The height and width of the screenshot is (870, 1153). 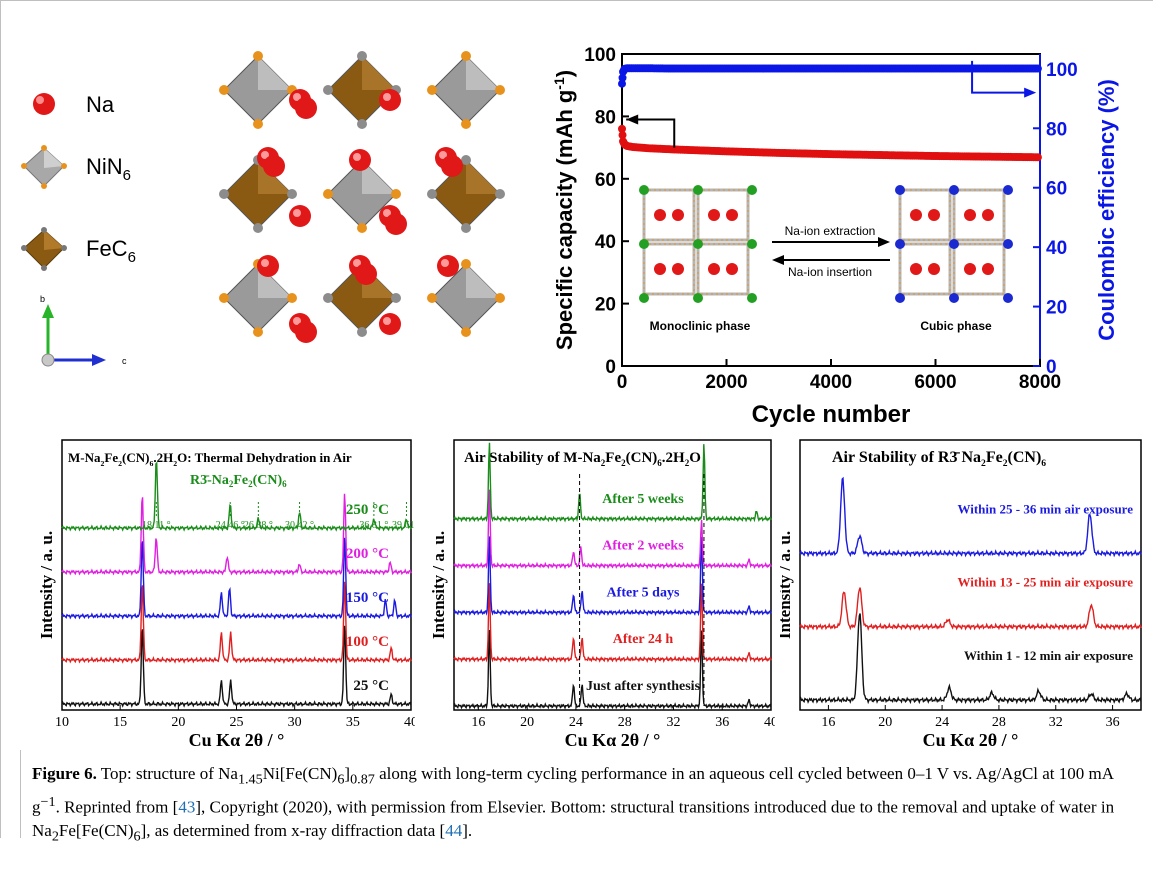 I want to click on monoclinic-phase-label: Monoclinic phase, so click(x=700, y=326).